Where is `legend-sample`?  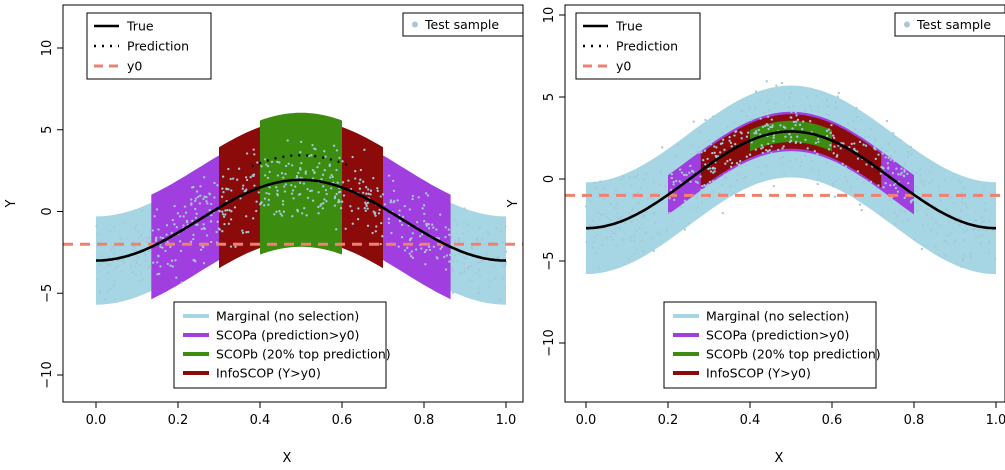
legend-sample is located at coordinates (463, 24).